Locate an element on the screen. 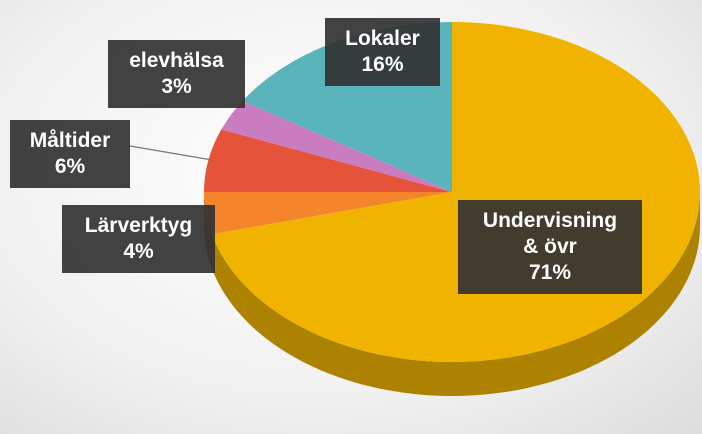 Image resolution: width=702 pixels, height=434 pixels. data-label-name: Lokaler is located at coordinates (382, 38).